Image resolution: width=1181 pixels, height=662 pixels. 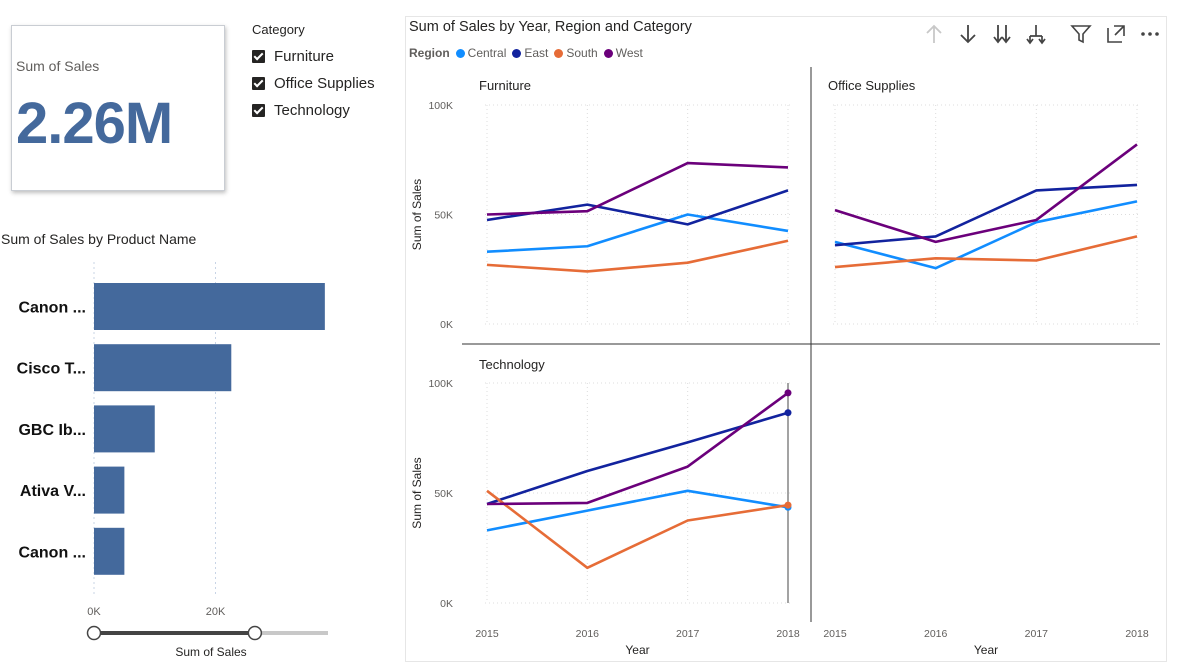 I want to click on expand-hierarchy-icon, so click(x=1036, y=34).